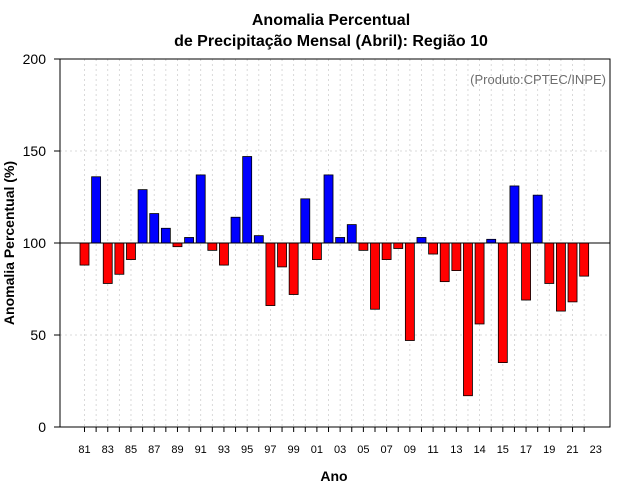 The width and height of the screenshot is (640, 500). What do you see at coordinates (596, 450) in the screenshot?
I see `x-tick-label: 23` at bounding box center [596, 450].